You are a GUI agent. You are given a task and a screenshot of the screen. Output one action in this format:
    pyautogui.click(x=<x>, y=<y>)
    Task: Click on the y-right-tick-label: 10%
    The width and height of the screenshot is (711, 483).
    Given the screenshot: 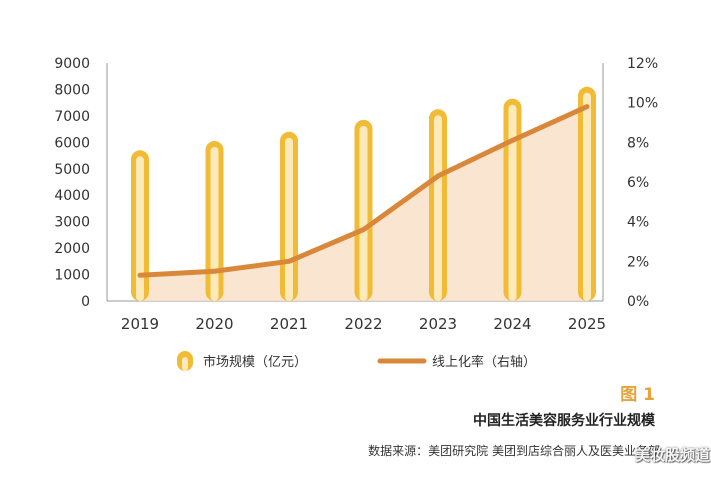 What is the action you would take?
    pyautogui.click(x=642, y=104)
    